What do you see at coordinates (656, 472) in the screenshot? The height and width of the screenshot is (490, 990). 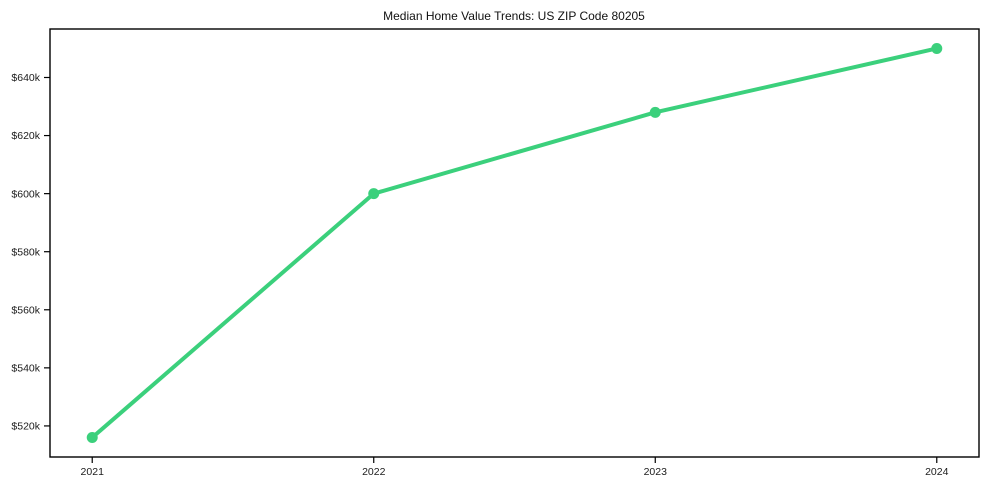 I see `x-tick-label: 2023` at bounding box center [656, 472].